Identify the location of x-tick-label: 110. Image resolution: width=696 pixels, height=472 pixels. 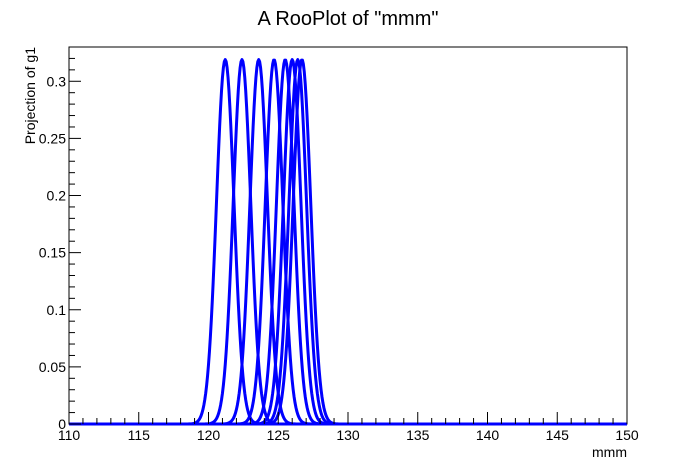
(69, 435).